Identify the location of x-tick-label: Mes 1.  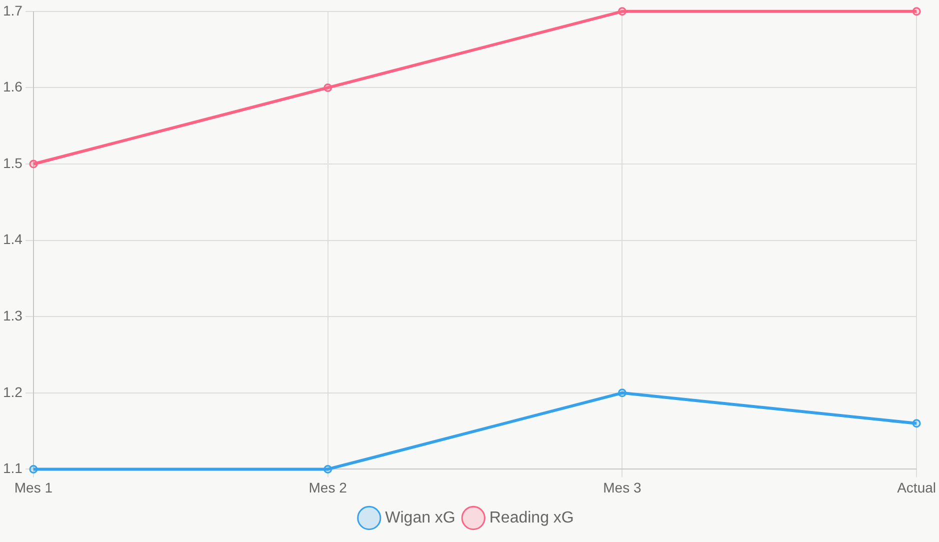
(33, 487).